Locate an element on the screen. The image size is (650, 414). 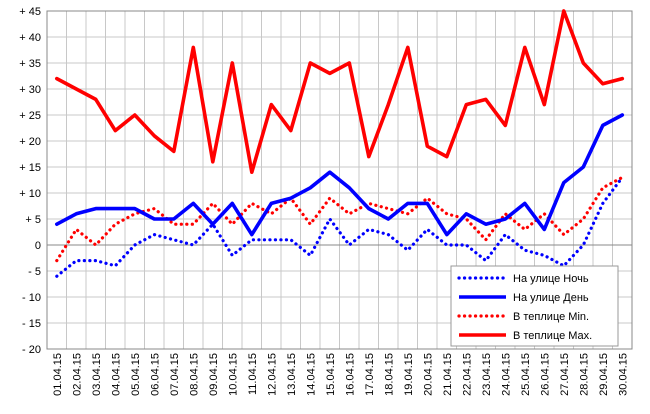
x-tick-label: 22.04.15 is located at coordinates (467, 374).